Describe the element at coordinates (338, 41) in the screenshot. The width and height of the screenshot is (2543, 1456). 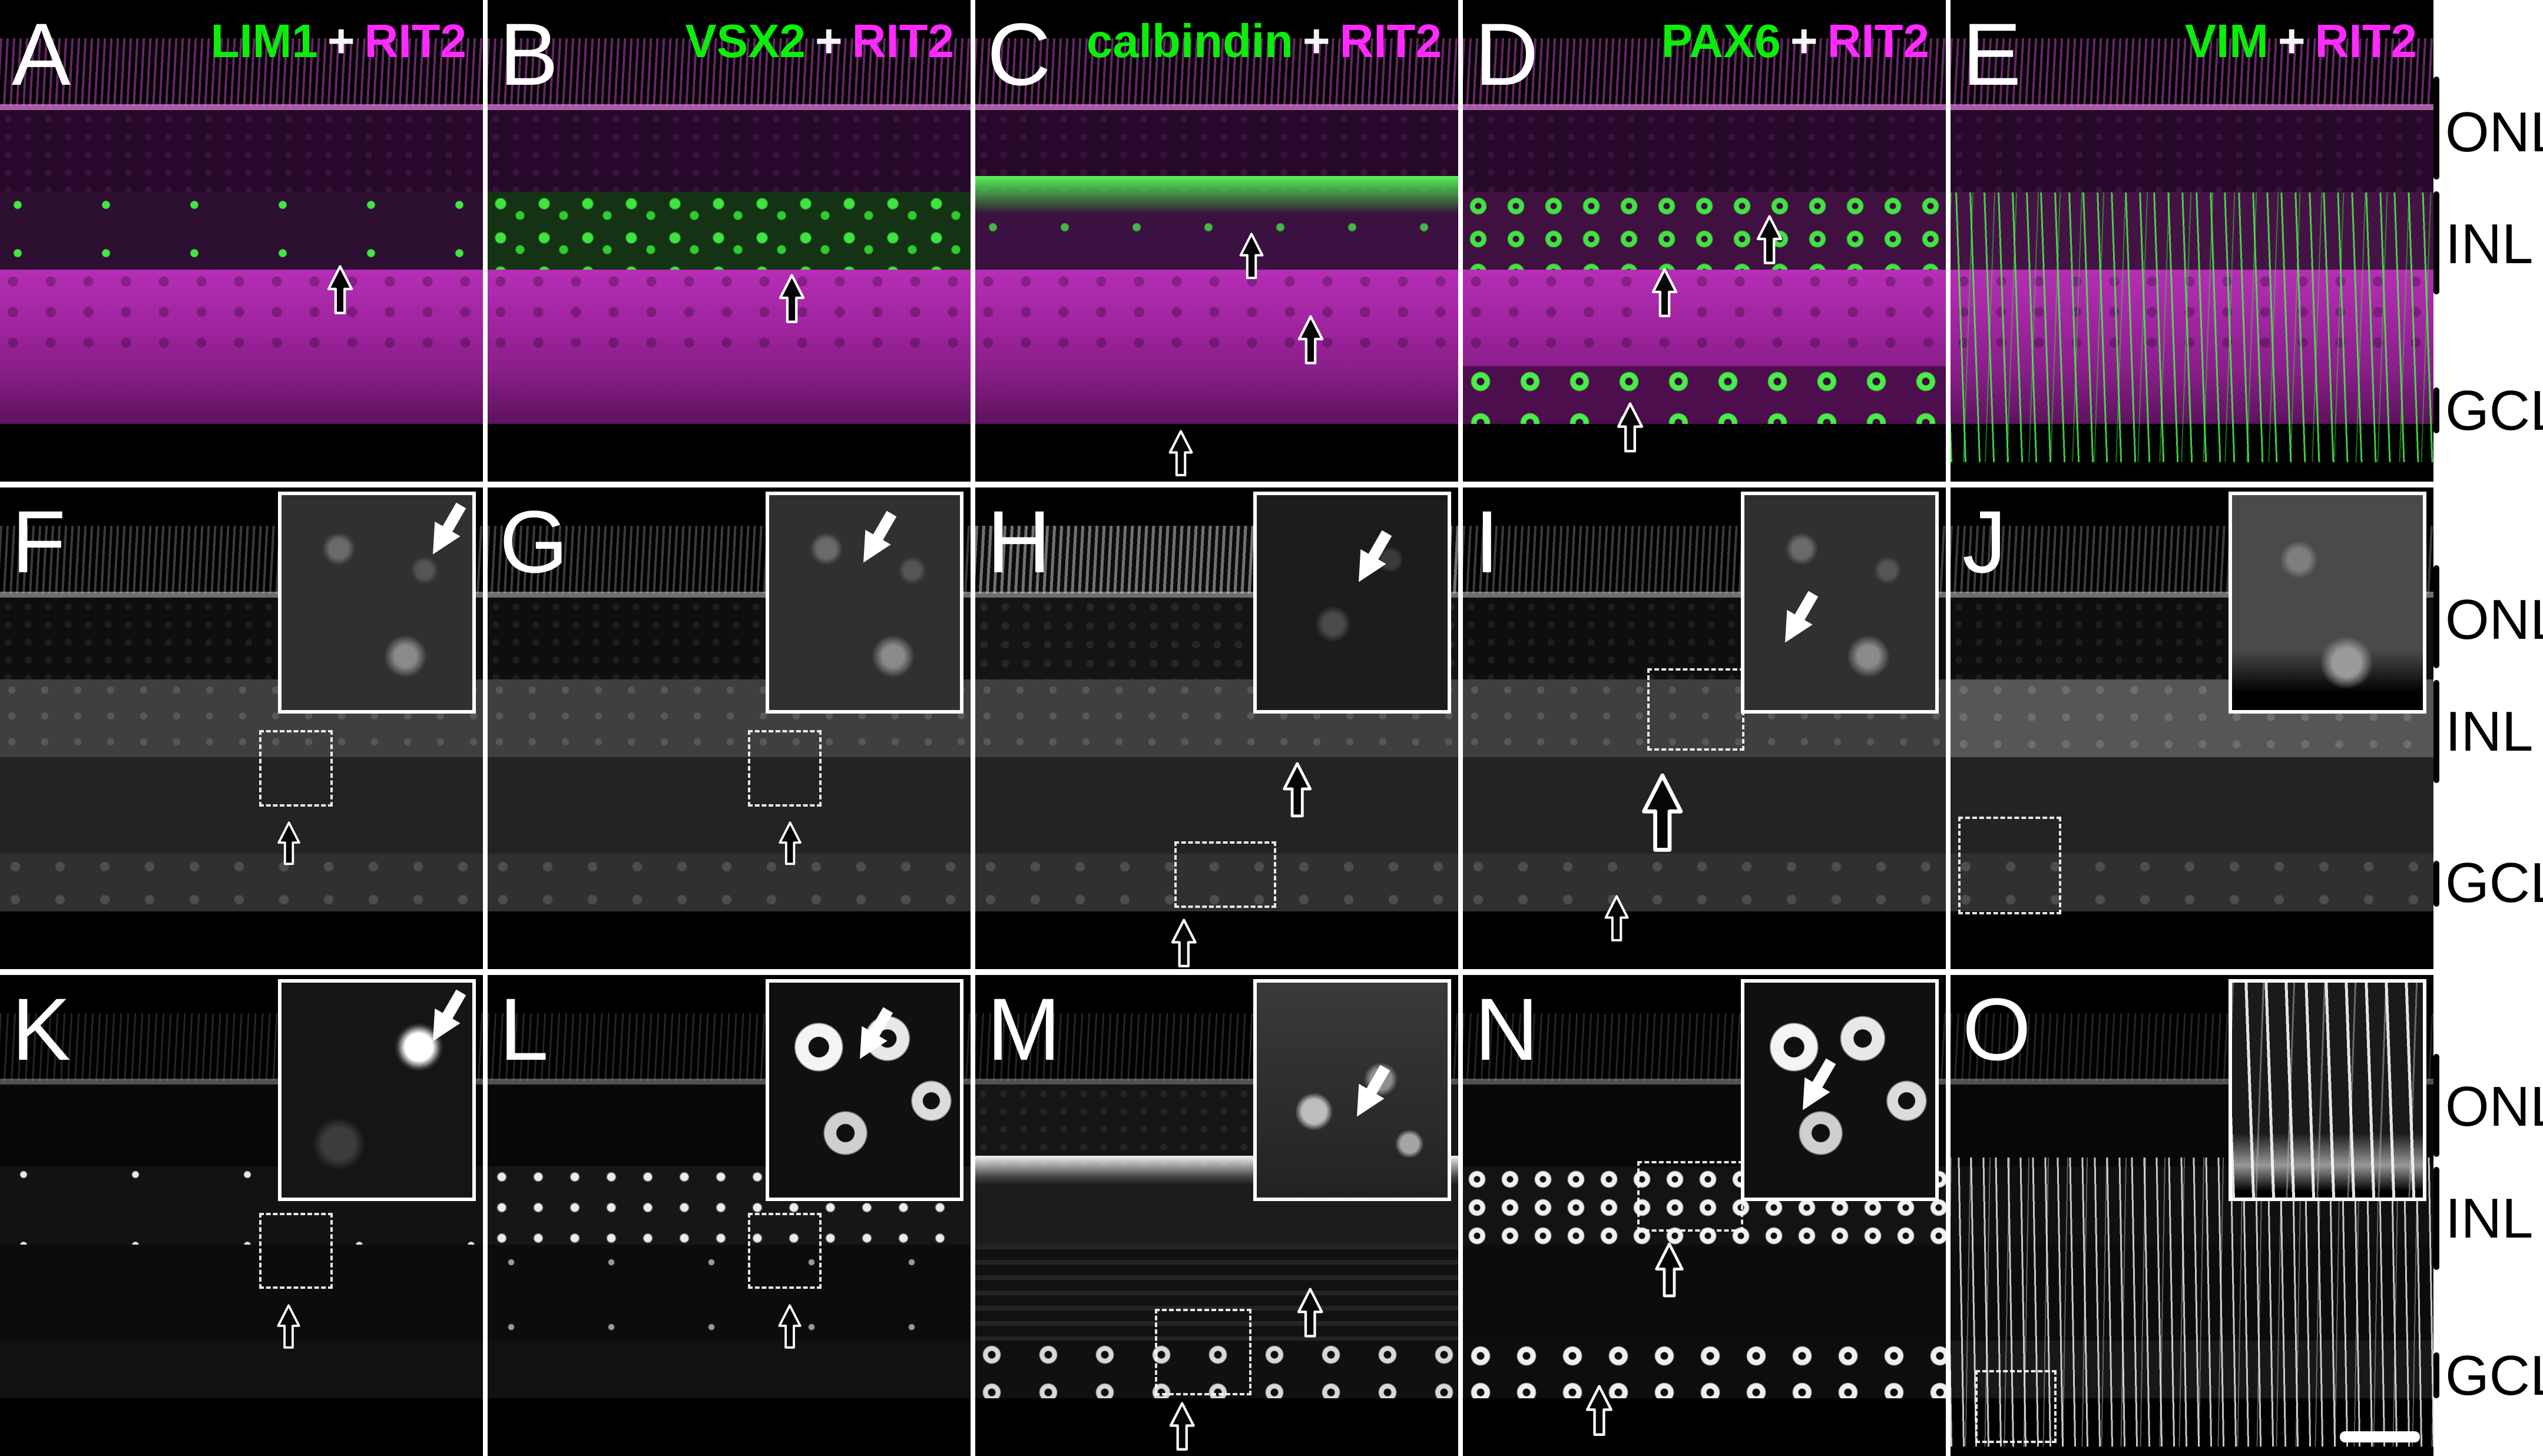
I see `marker-label: LIM1 + RIT2` at that location.